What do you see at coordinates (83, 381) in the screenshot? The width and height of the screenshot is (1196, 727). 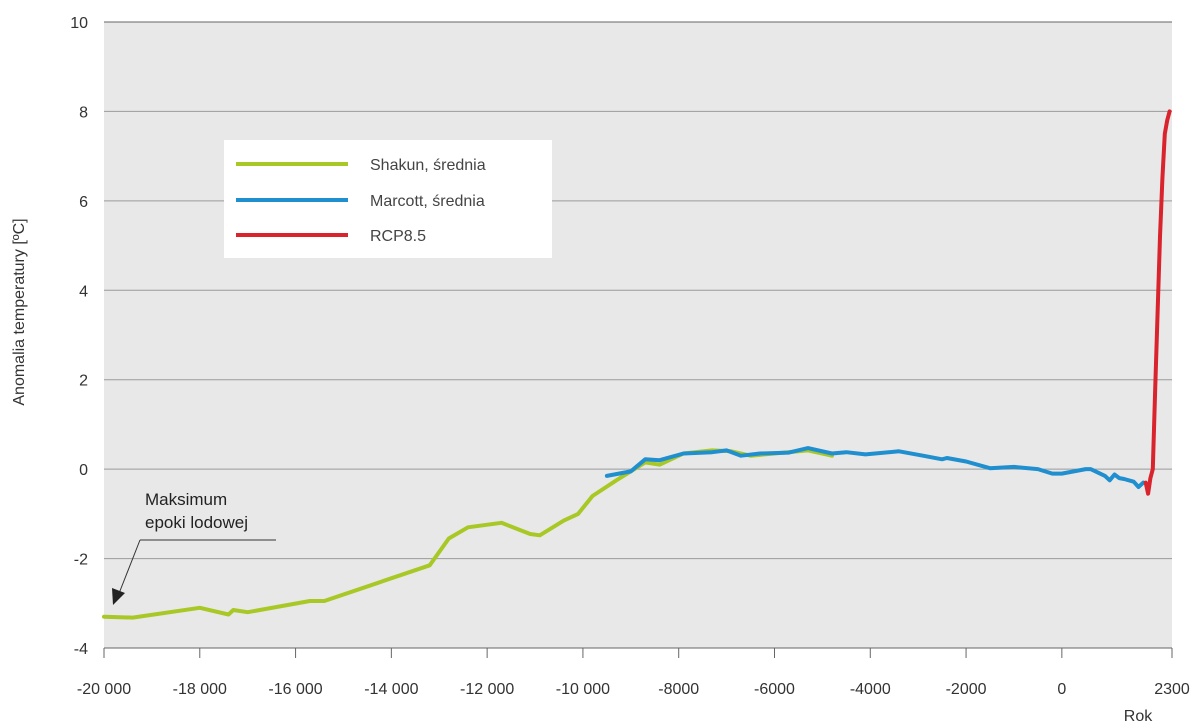 I see `y-tick-label: 2` at bounding box center [83, 381].